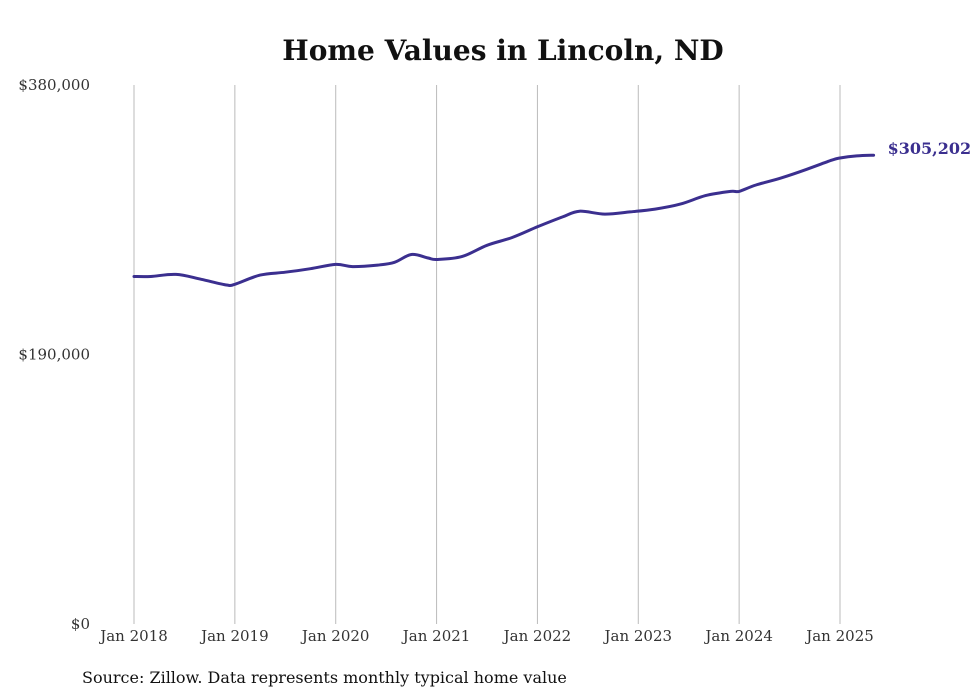  What do you see at coordinates (133, 636) in the screenshot?
I see `x-tick-label: Jan 2018` at bounding box center [133, 636].